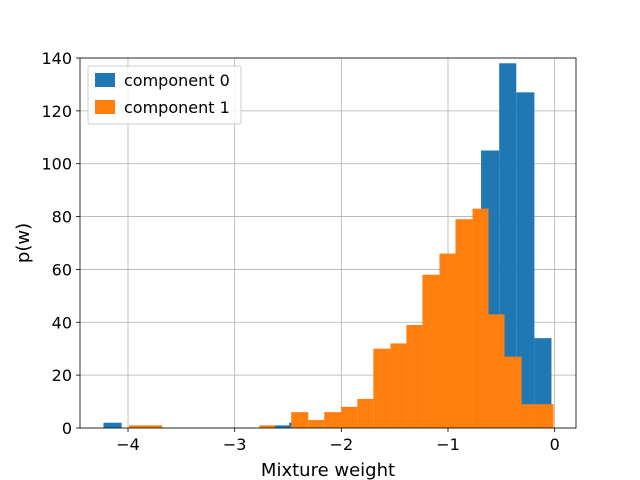  What do you see at coordinates (342, 444) in the screenshot?
I see `x-tick-label: −2` at bounding box center [342, 444].